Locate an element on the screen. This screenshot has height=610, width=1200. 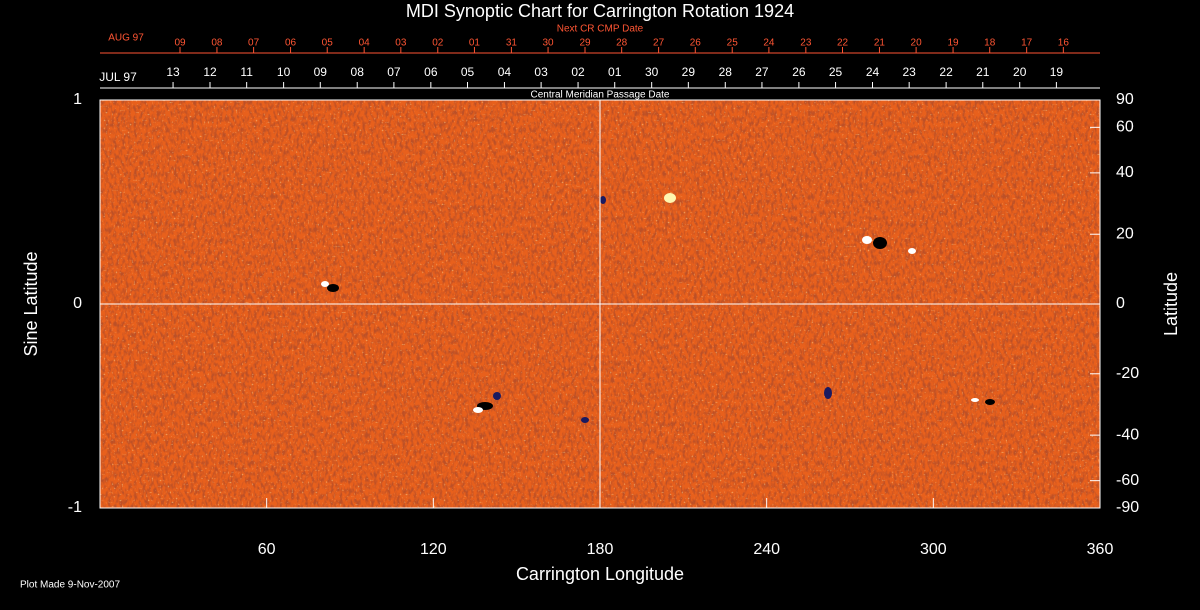
y2-tick-label: -90 is located at coordinates (1127, 507).